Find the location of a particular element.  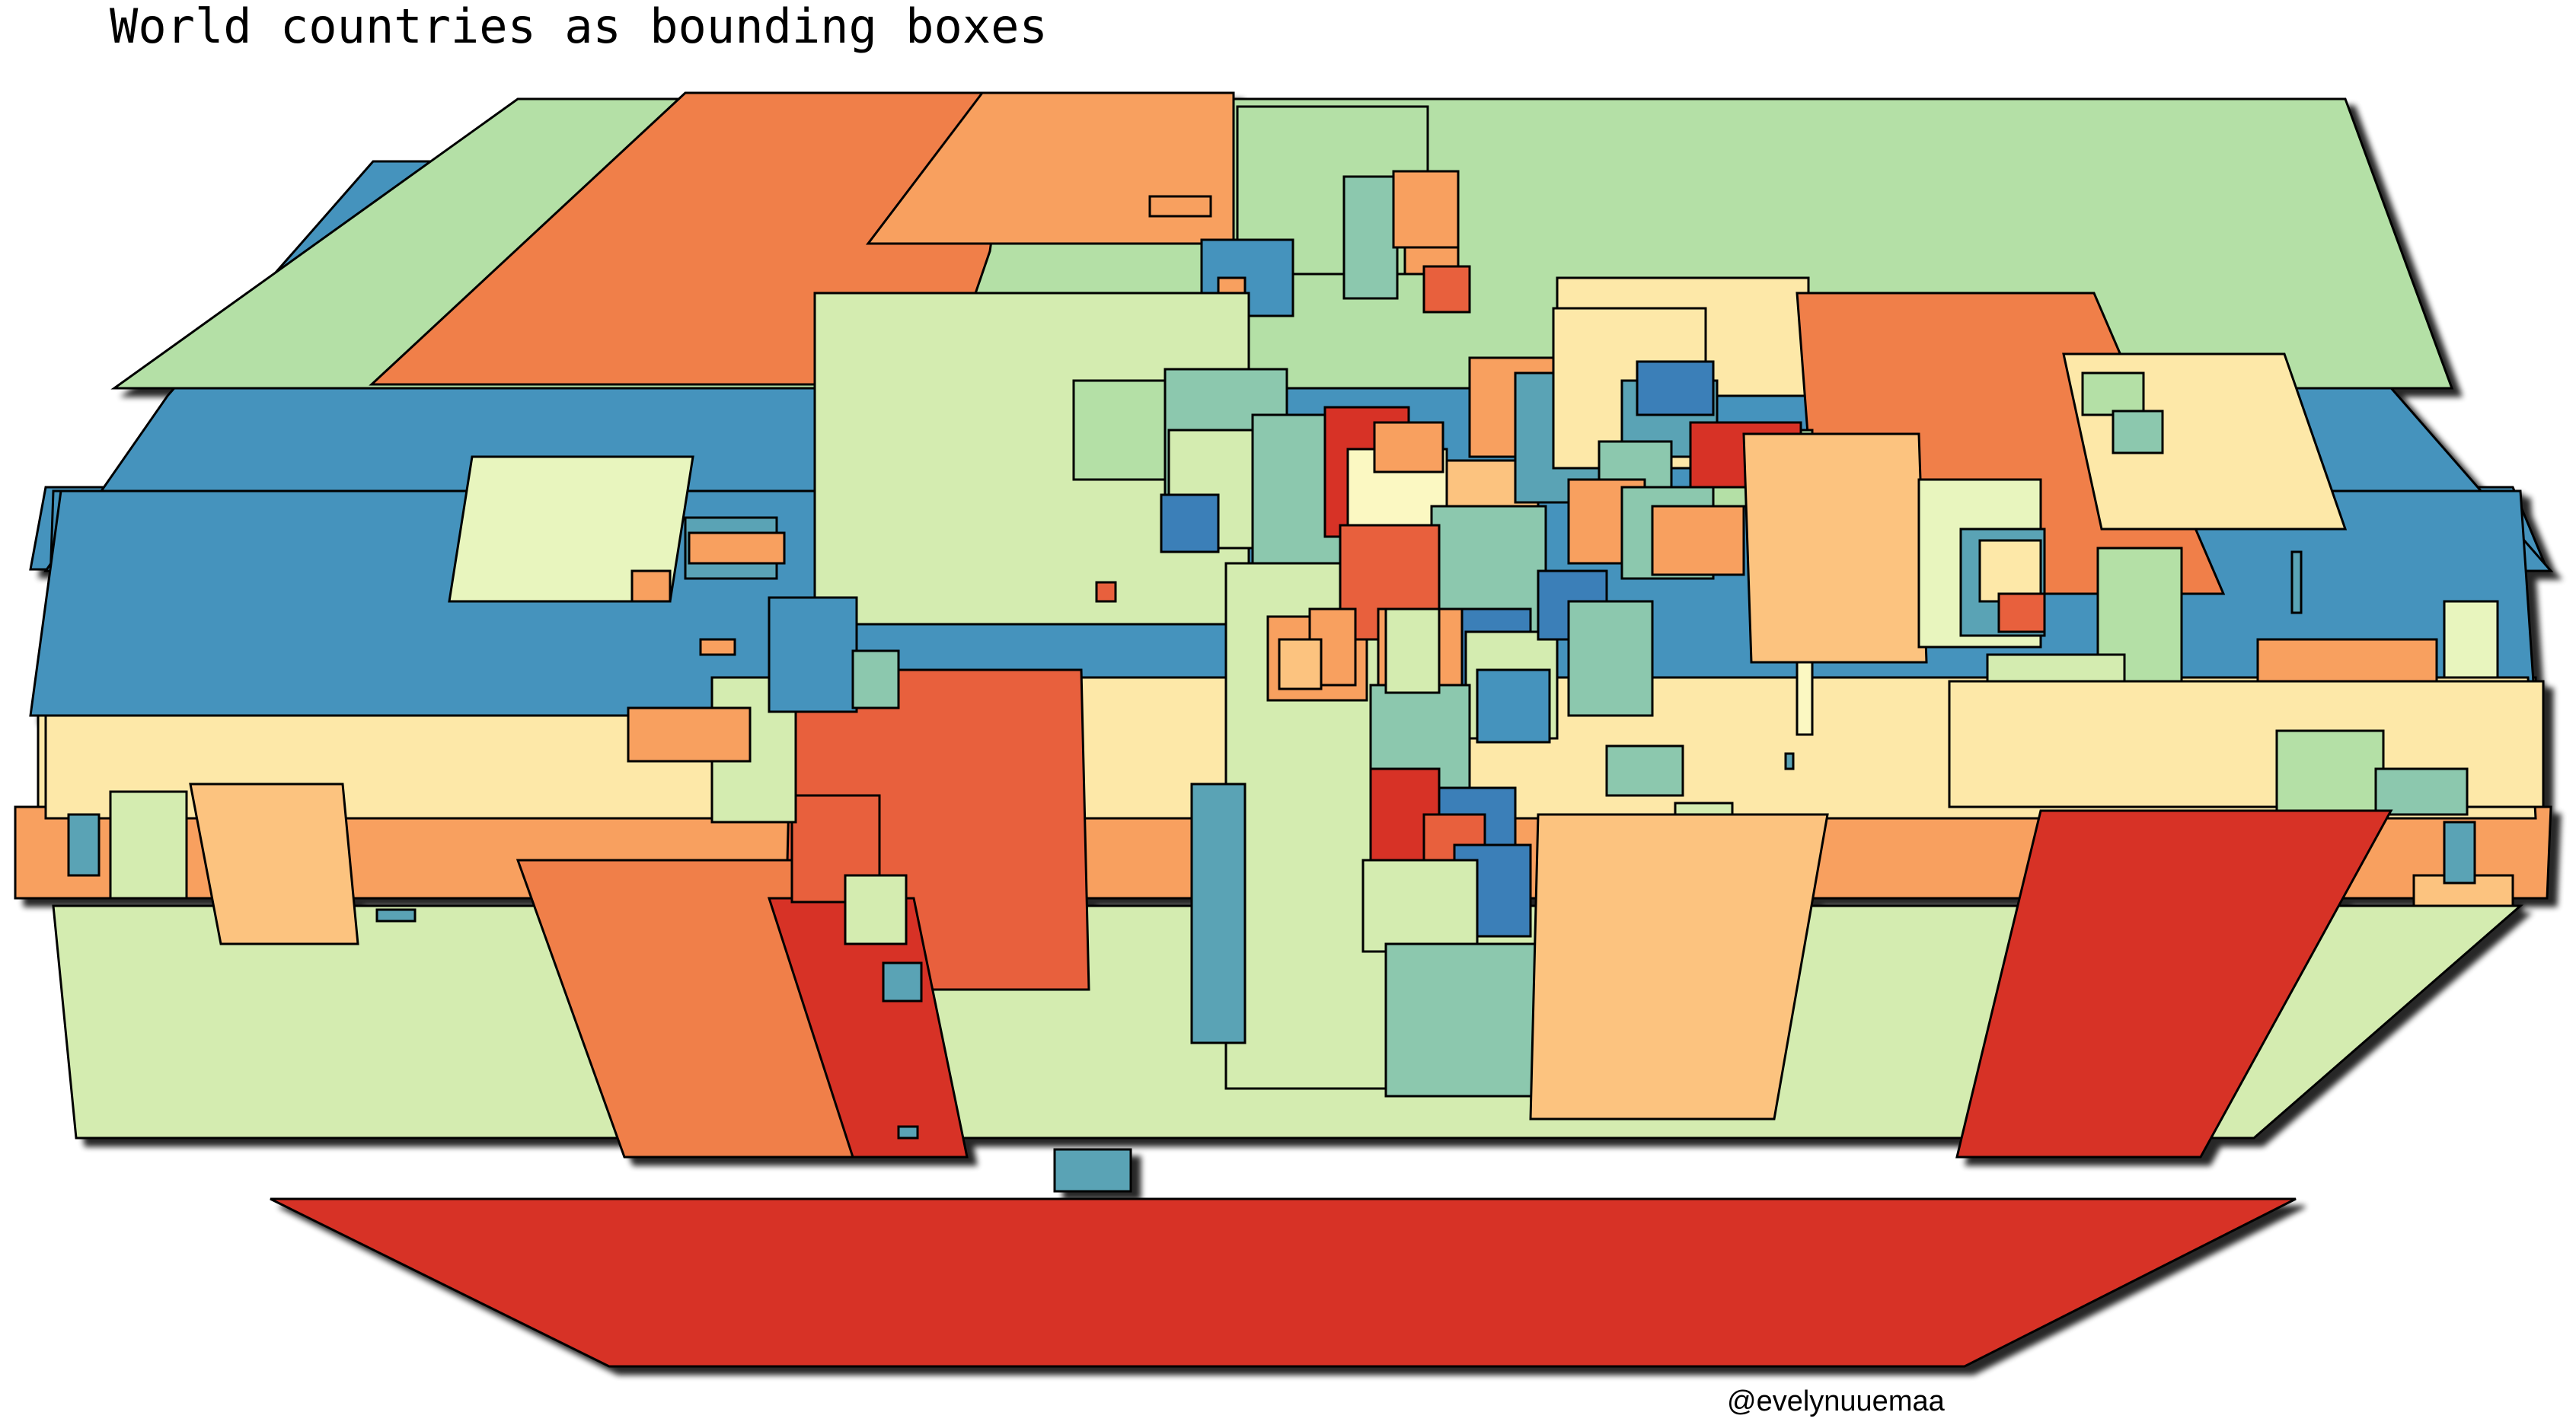

svalbard-box is located at coordinates (1180, 206).